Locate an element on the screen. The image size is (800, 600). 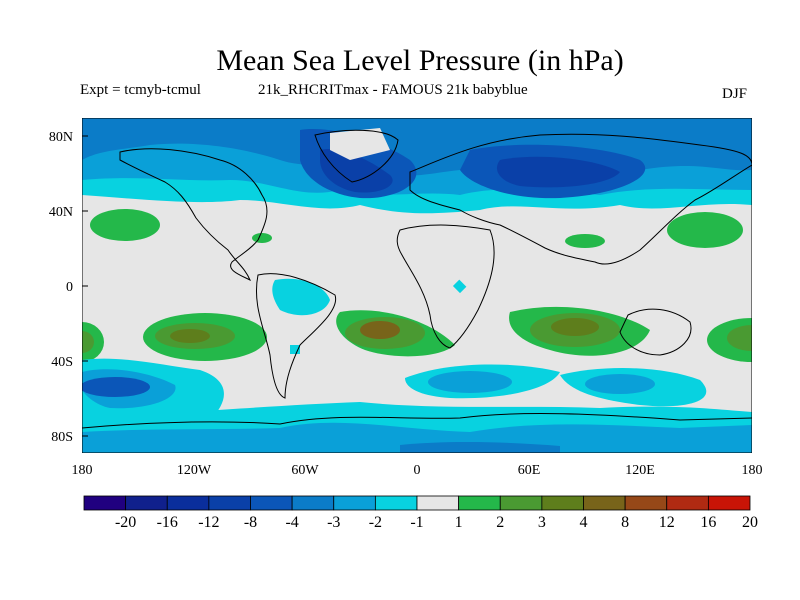
lat-label-eq: 0 is located at coordinates (69, 287).